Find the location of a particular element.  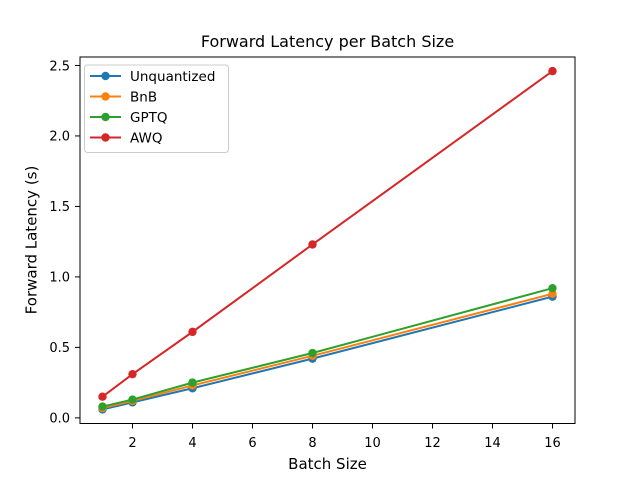

legend-label: GPTQ is located at coordinates (148, 118).